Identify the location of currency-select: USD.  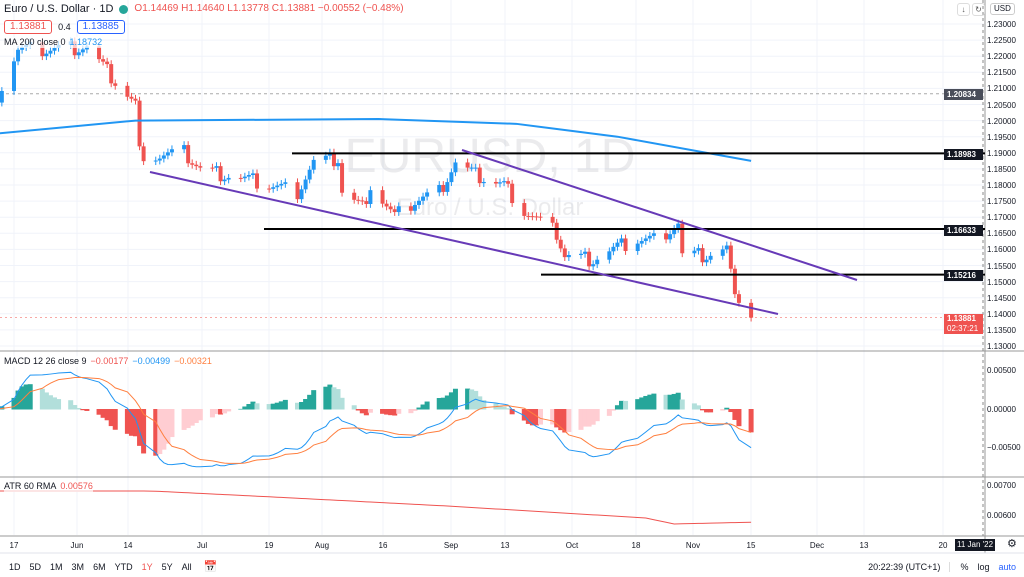
(1002, 9).